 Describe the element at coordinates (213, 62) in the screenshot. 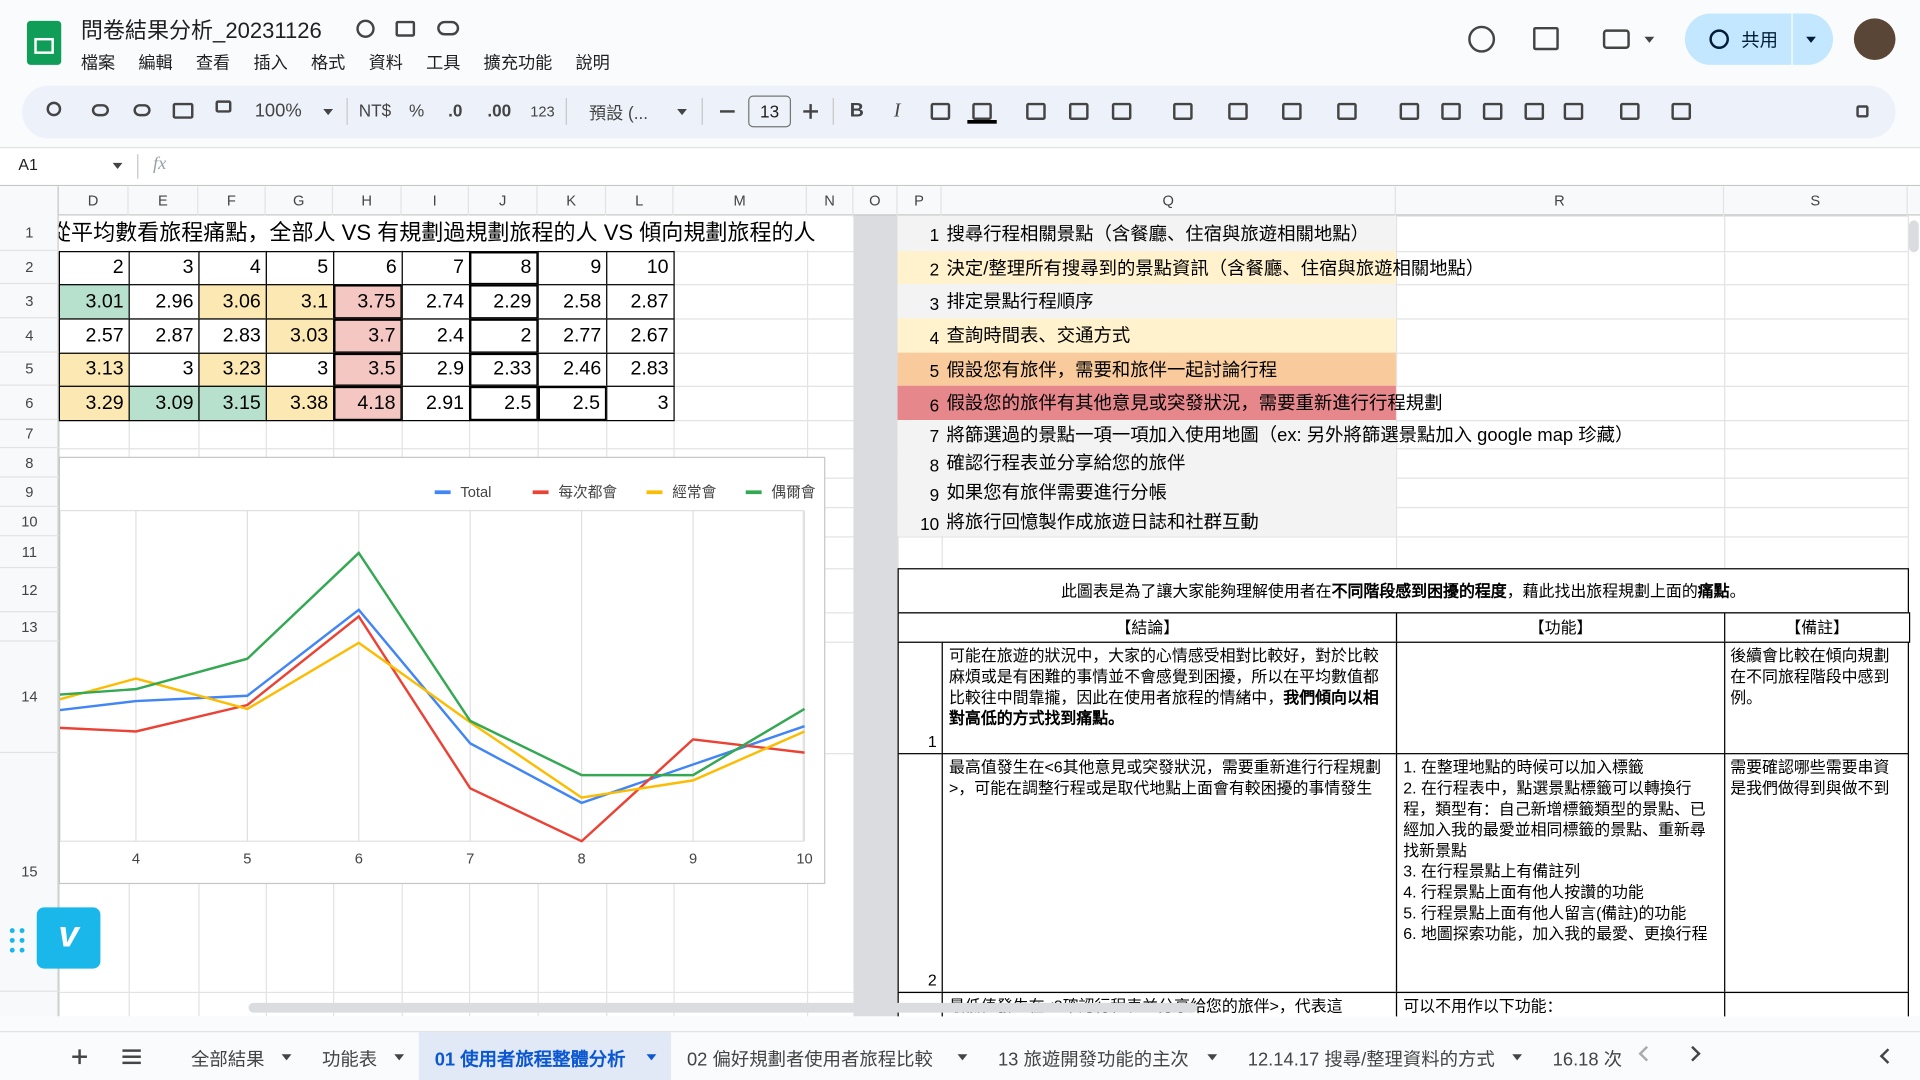

I see `menu-item: 查看` at that location.